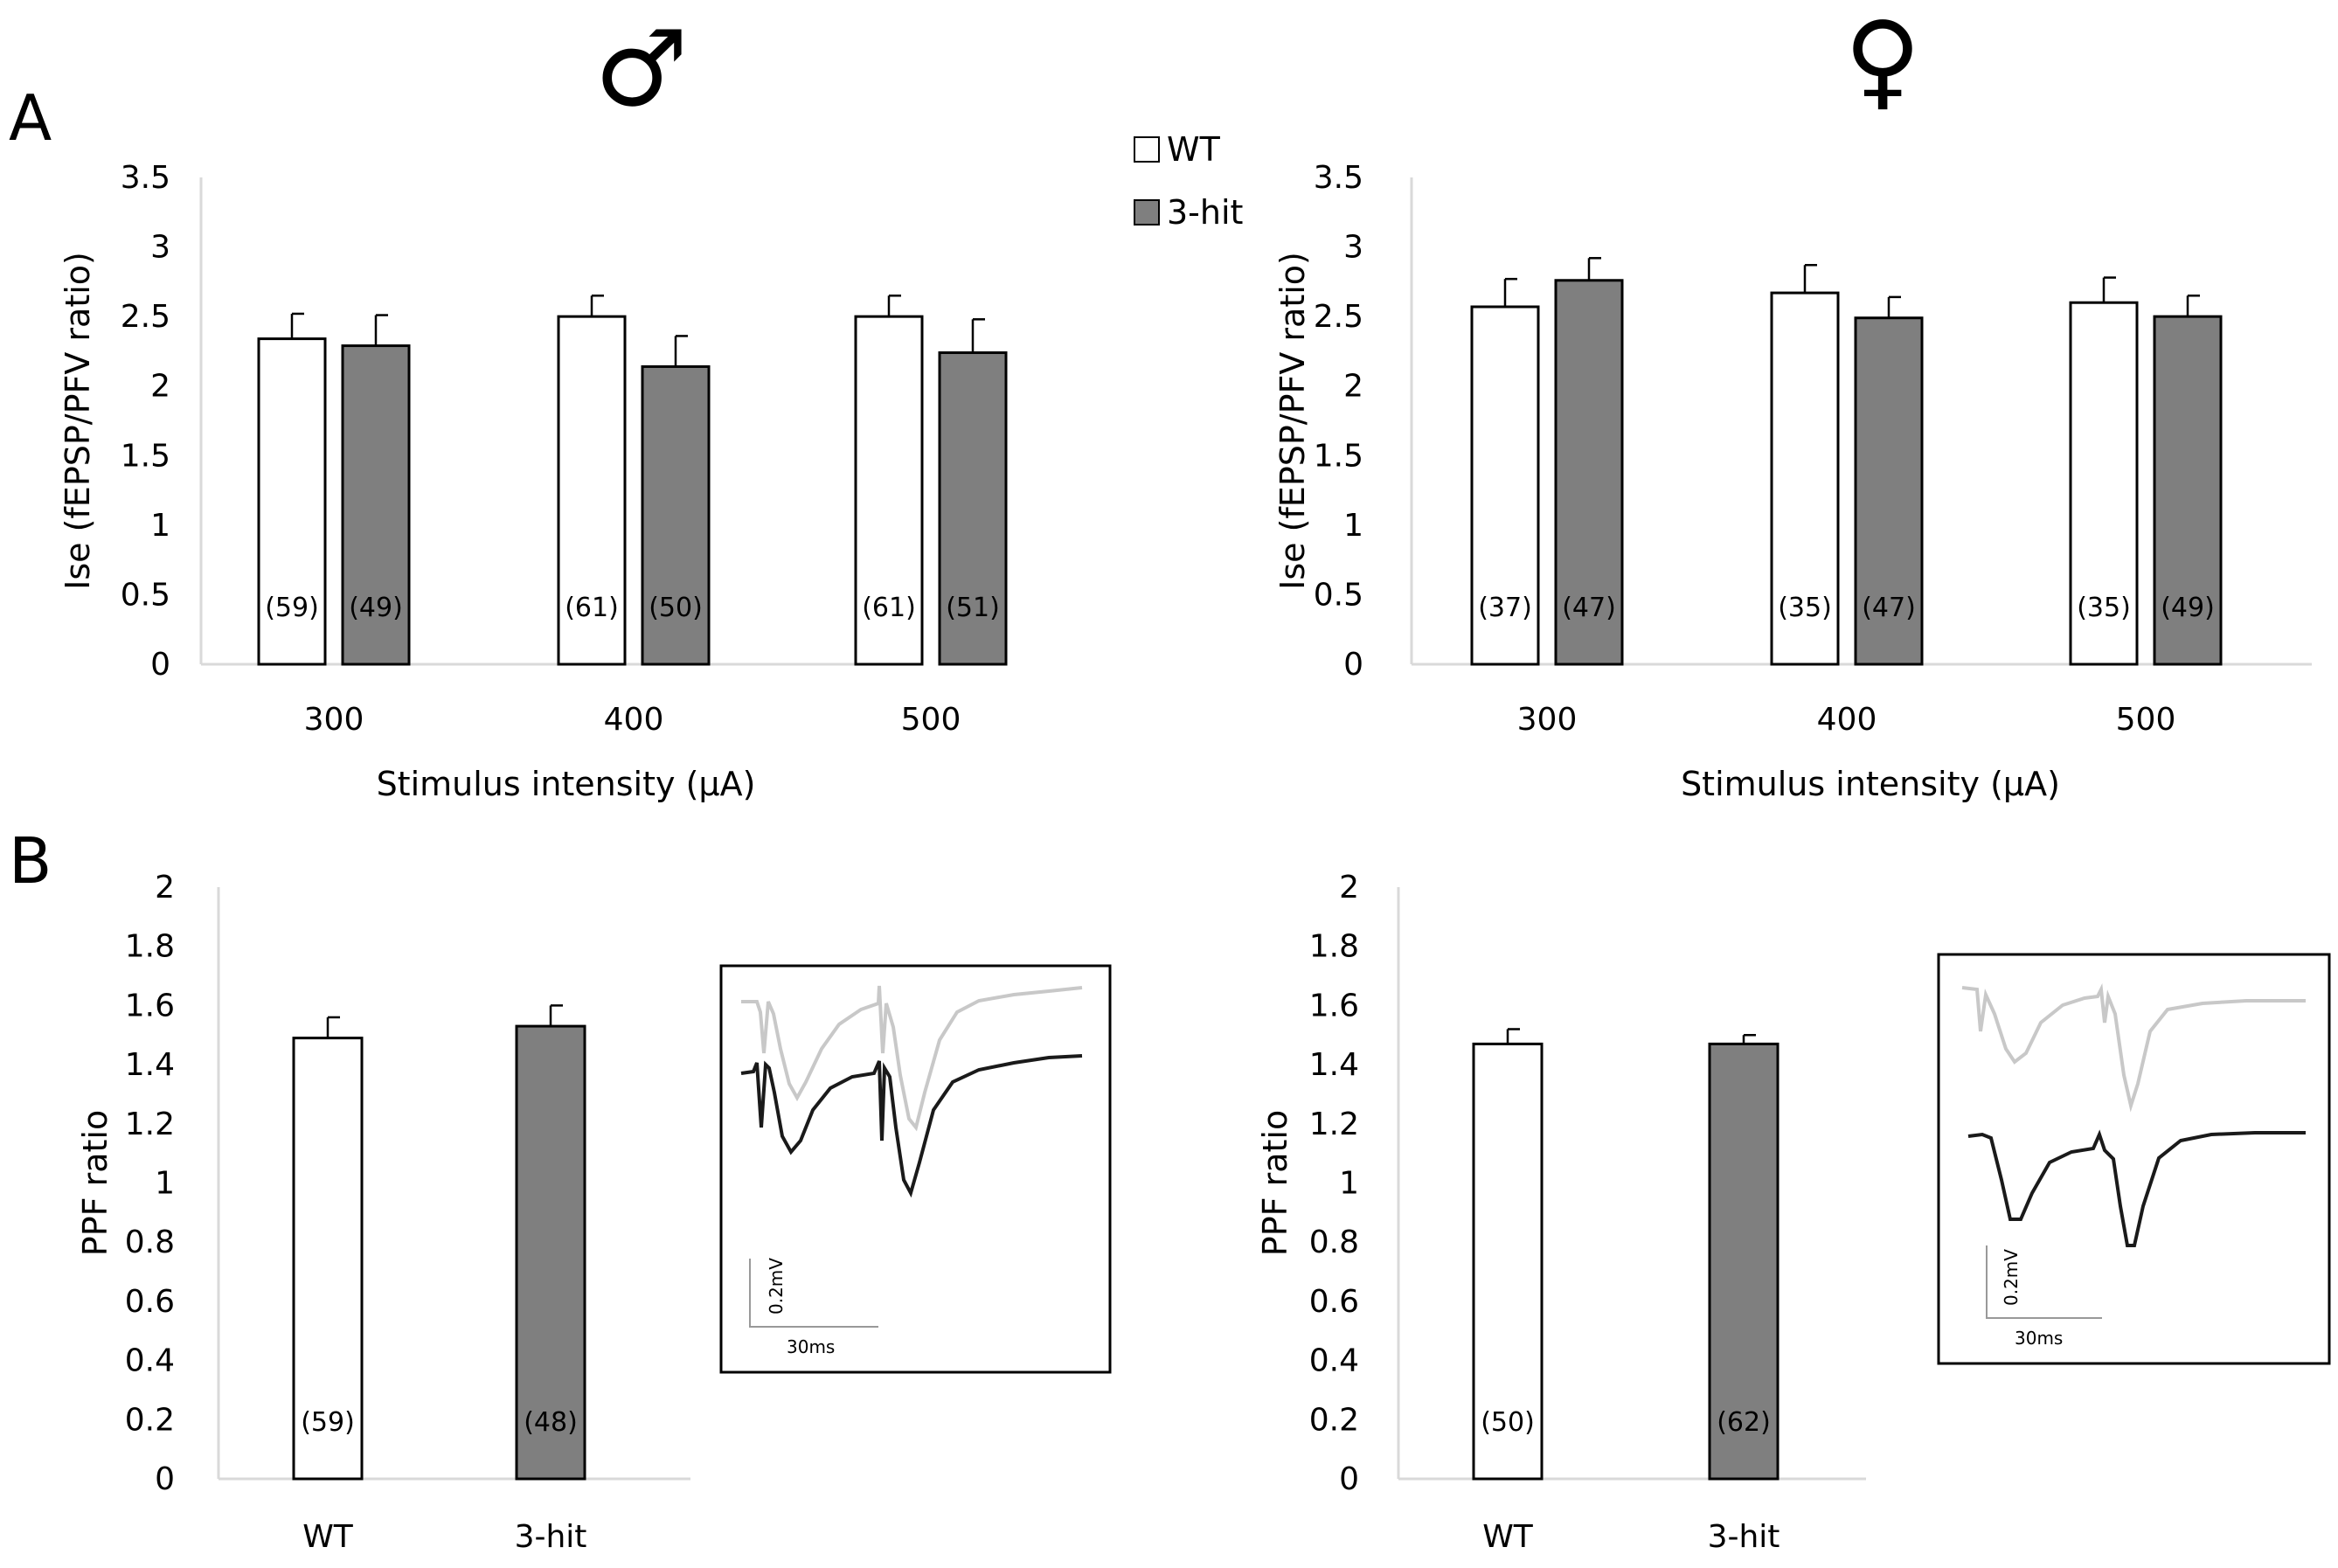 The image size is (2338, 1568). Describe the element at coordinates (551, 1423) in the screenshot. I see `n-label: (48)` at that location.